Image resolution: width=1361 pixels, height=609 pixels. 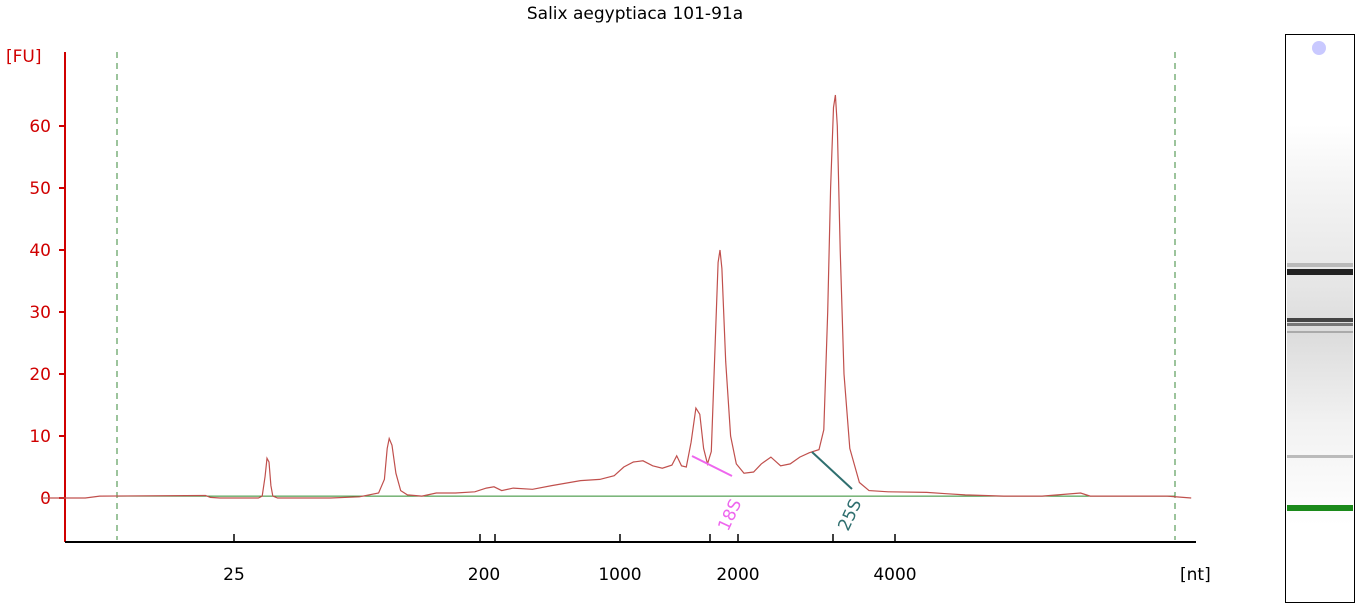 I want to click on y-unit-label: [FU], so click(x=24, y=57).